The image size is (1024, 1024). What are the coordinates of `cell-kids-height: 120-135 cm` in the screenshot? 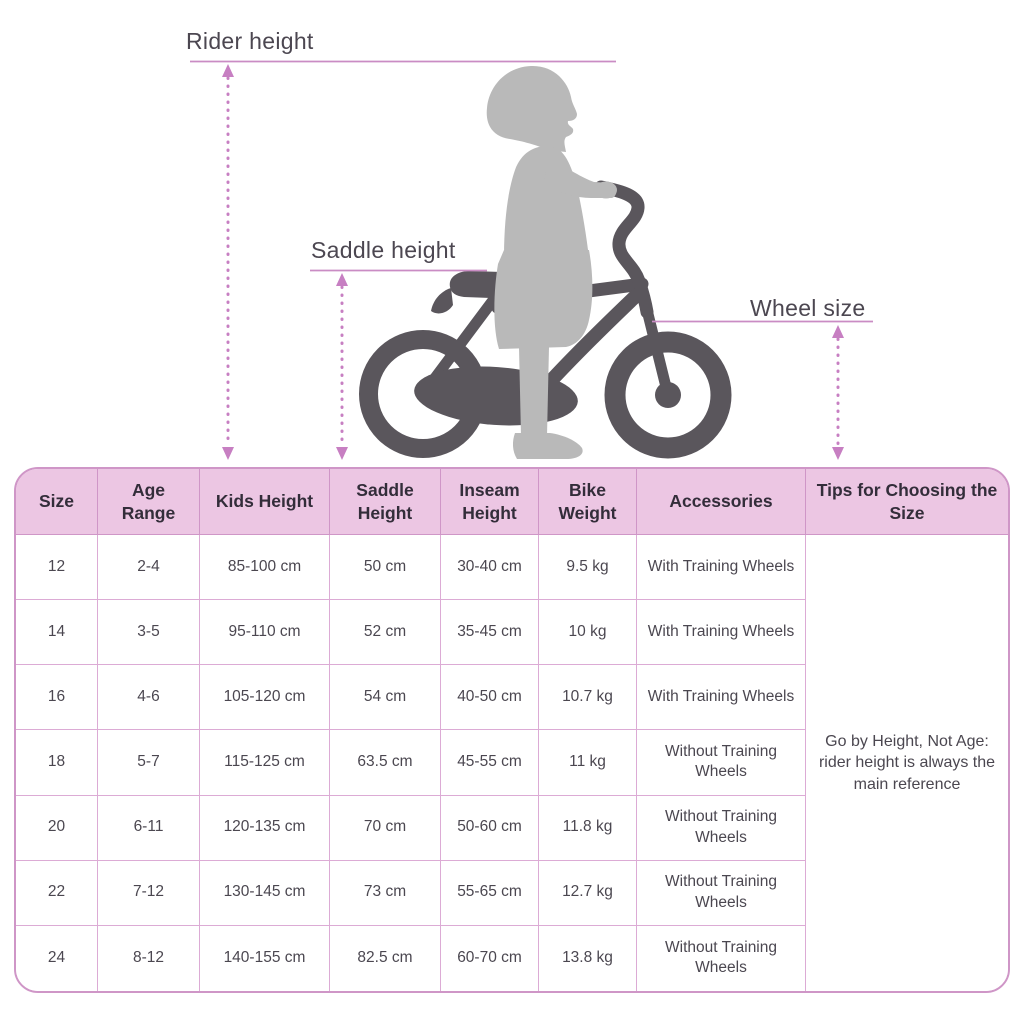 It's located at (265, 828).